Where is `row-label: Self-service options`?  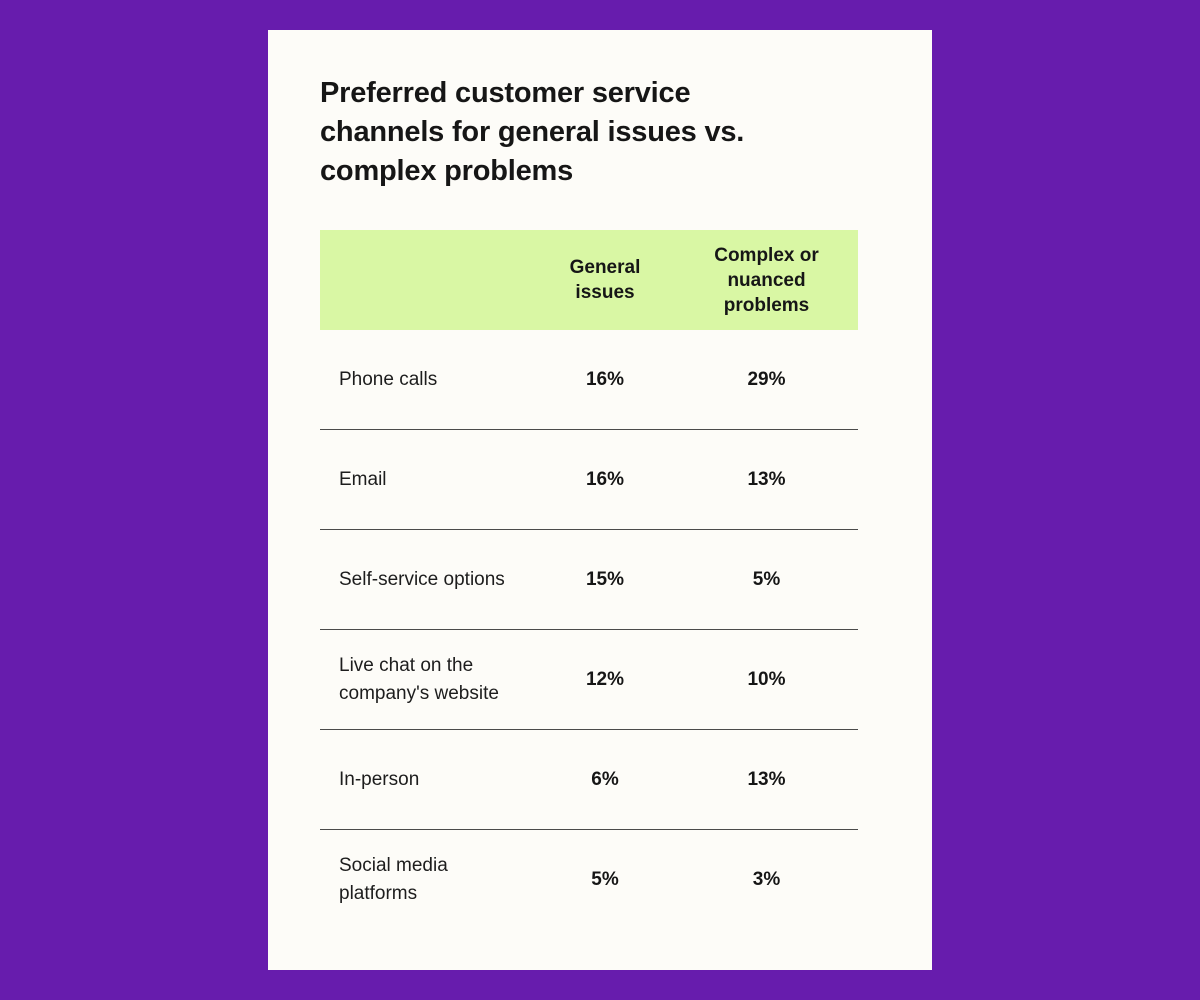
row-label: Self-service options is located at coordinates (422, 579).